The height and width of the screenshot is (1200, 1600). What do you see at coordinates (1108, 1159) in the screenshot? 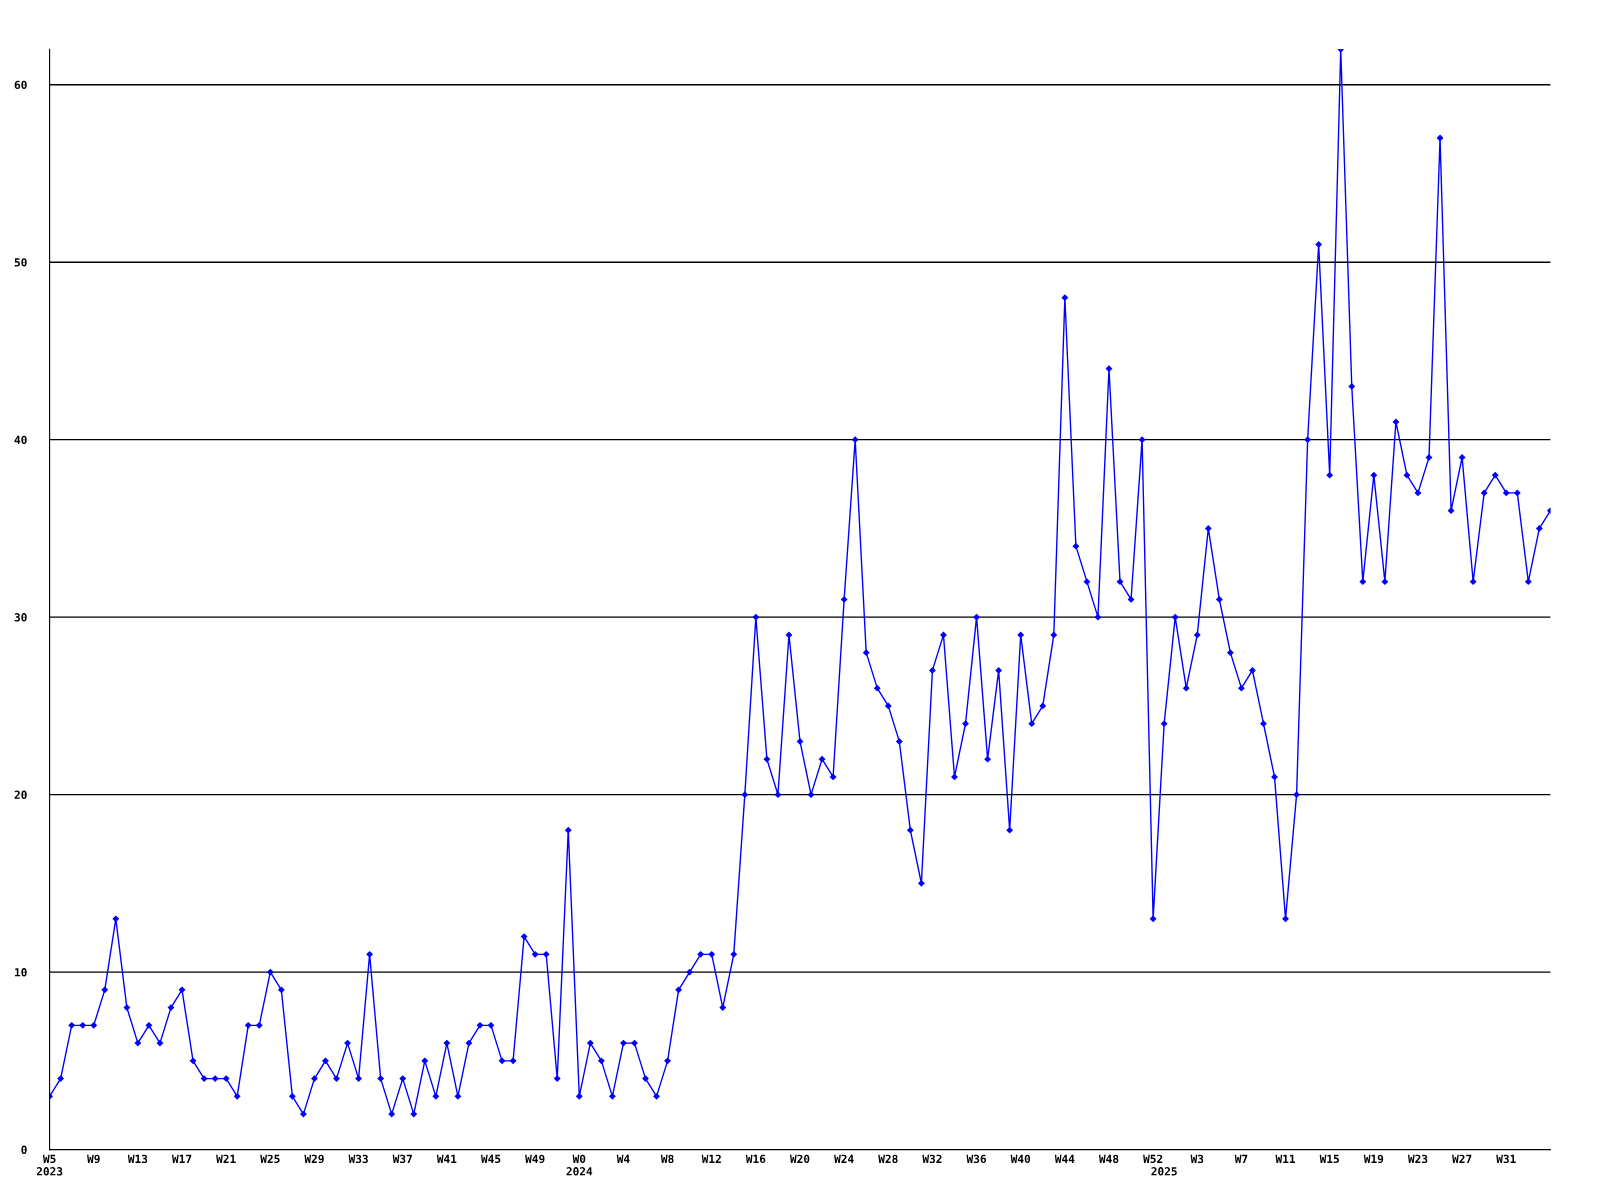
I see `x-tick-label: W48` at bounding box center [1108, 1159].